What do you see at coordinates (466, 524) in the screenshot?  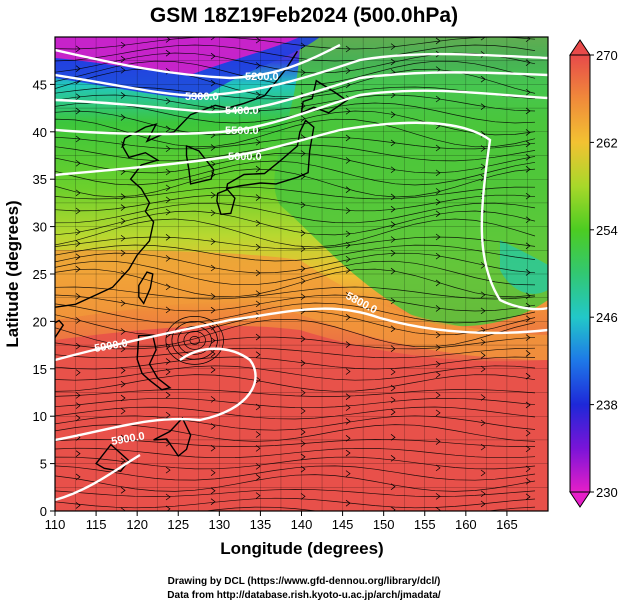 I see `x-tick-label: 160` at bounding box center [466, 524].